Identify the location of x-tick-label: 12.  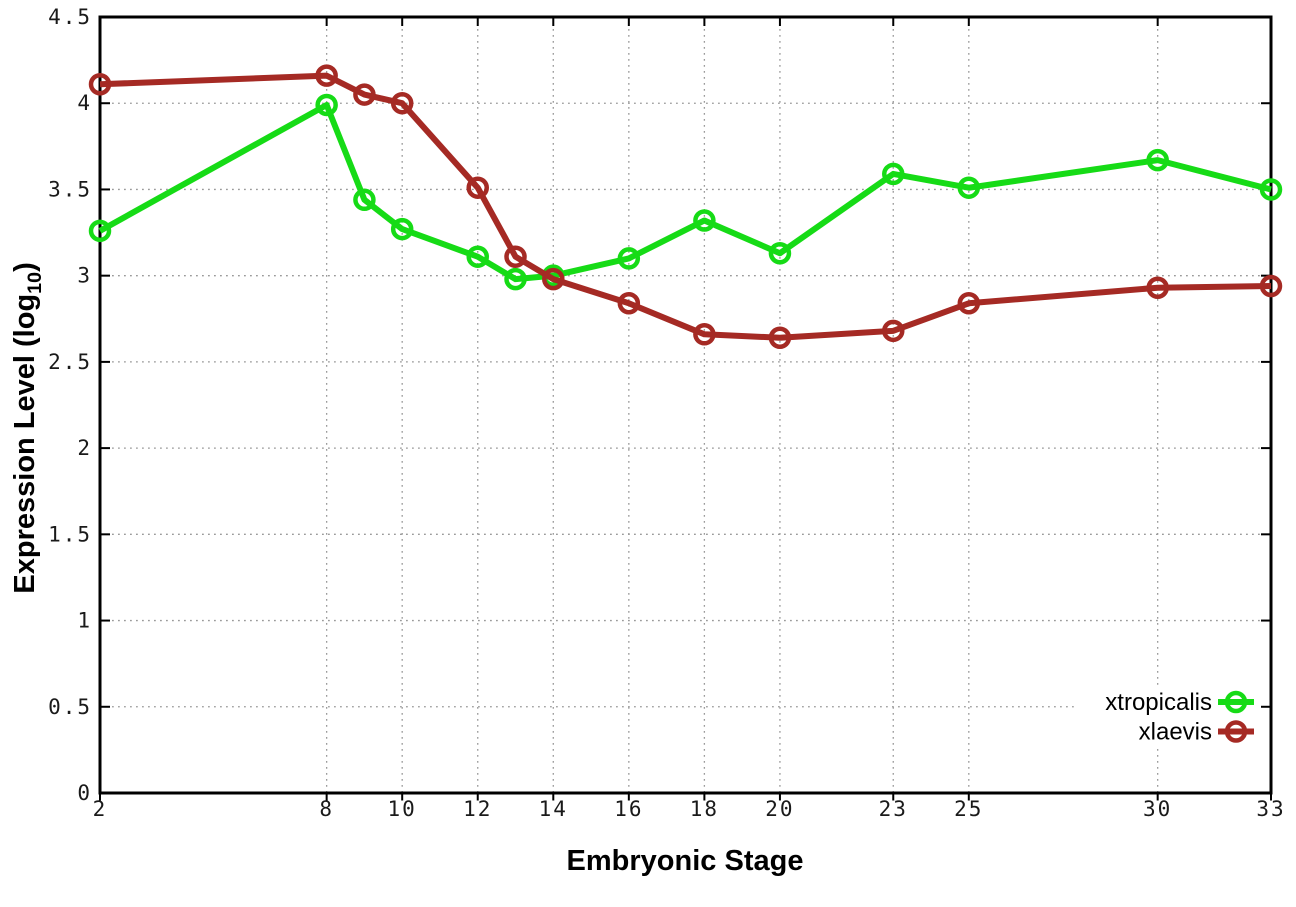
(477, 809).